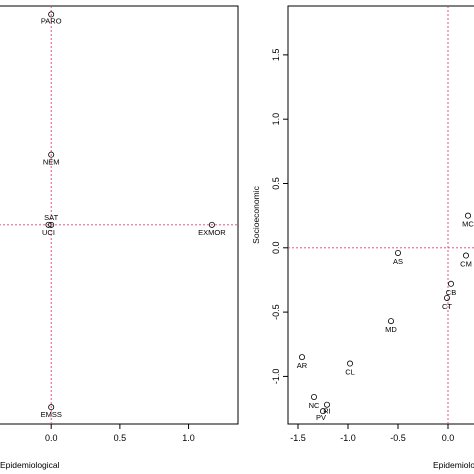 The height and width of the screenshot is (474, 474). Describe the element at coordinates (279, 217) in the screenshot. I see `right-y-axis: 1.5 1.0 0.5 0.0 -0.5 -1.0` at that location.